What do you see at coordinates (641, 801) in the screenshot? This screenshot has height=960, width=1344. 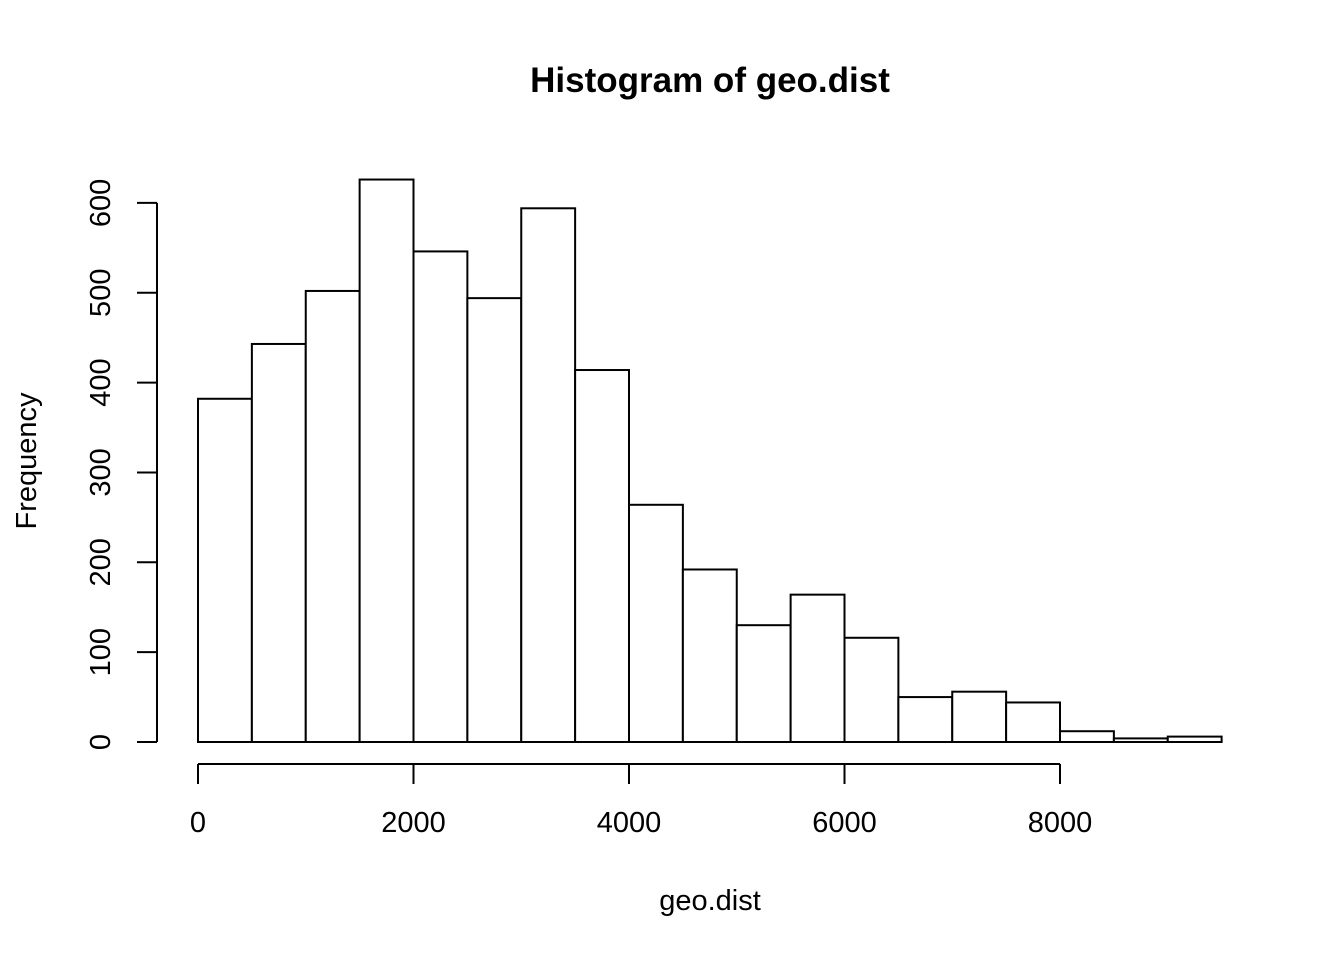 I see `x-axis: 0 2000 4000 6000 8000` at bounding box center [641, 801].